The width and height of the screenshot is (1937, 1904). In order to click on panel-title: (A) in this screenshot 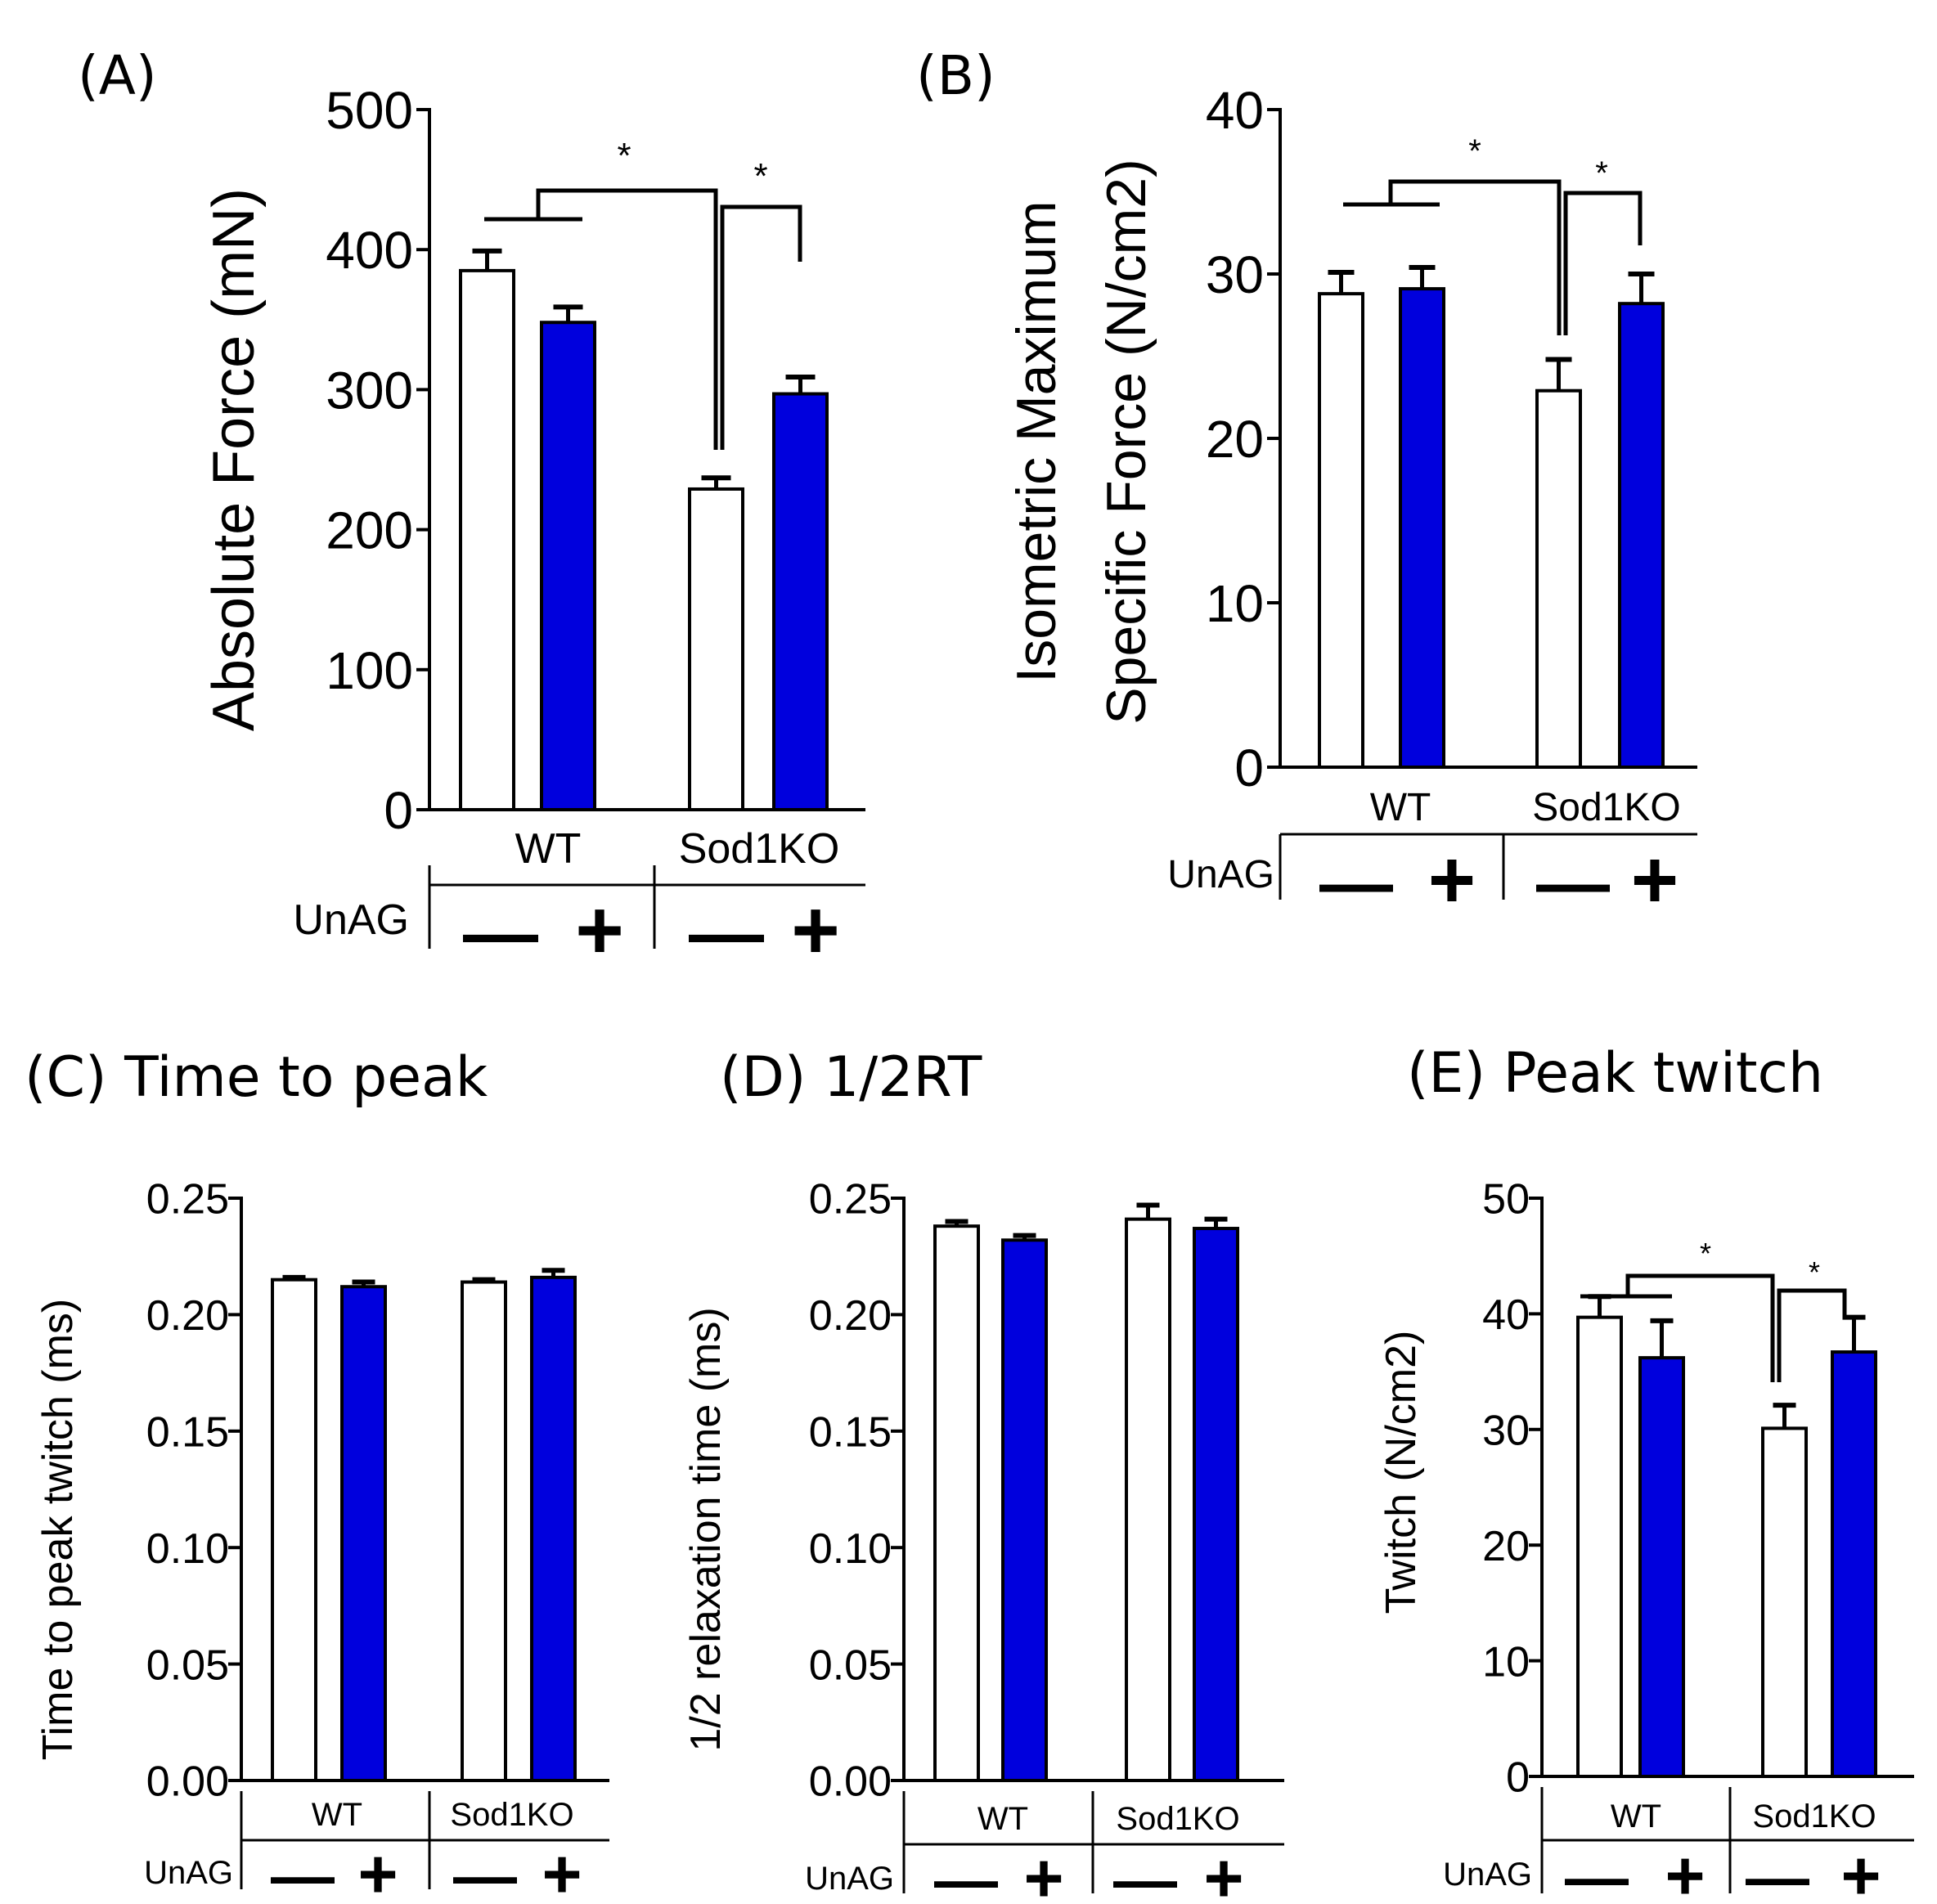, I will do `click(117, 75)`.